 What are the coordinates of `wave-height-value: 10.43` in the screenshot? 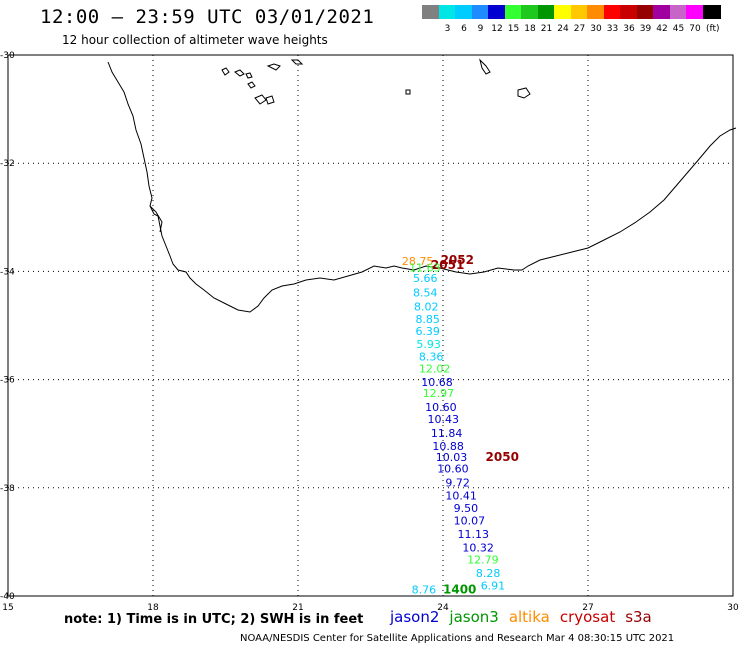 It's located at (444, 419).